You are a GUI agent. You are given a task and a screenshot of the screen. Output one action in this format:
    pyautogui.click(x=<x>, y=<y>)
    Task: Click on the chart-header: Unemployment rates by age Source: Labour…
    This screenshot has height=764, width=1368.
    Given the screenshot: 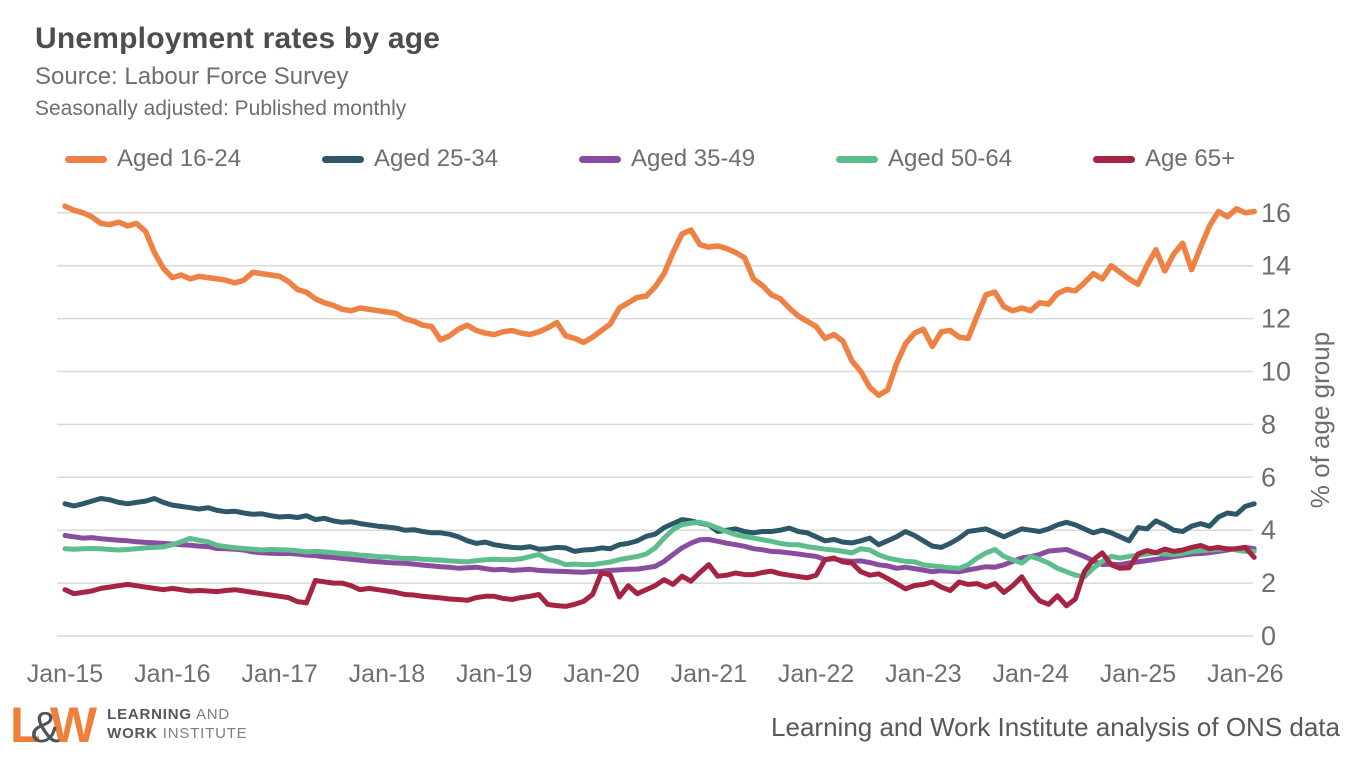 What is the action you would take?
    pyautogui.click(x=237, y=71)
    